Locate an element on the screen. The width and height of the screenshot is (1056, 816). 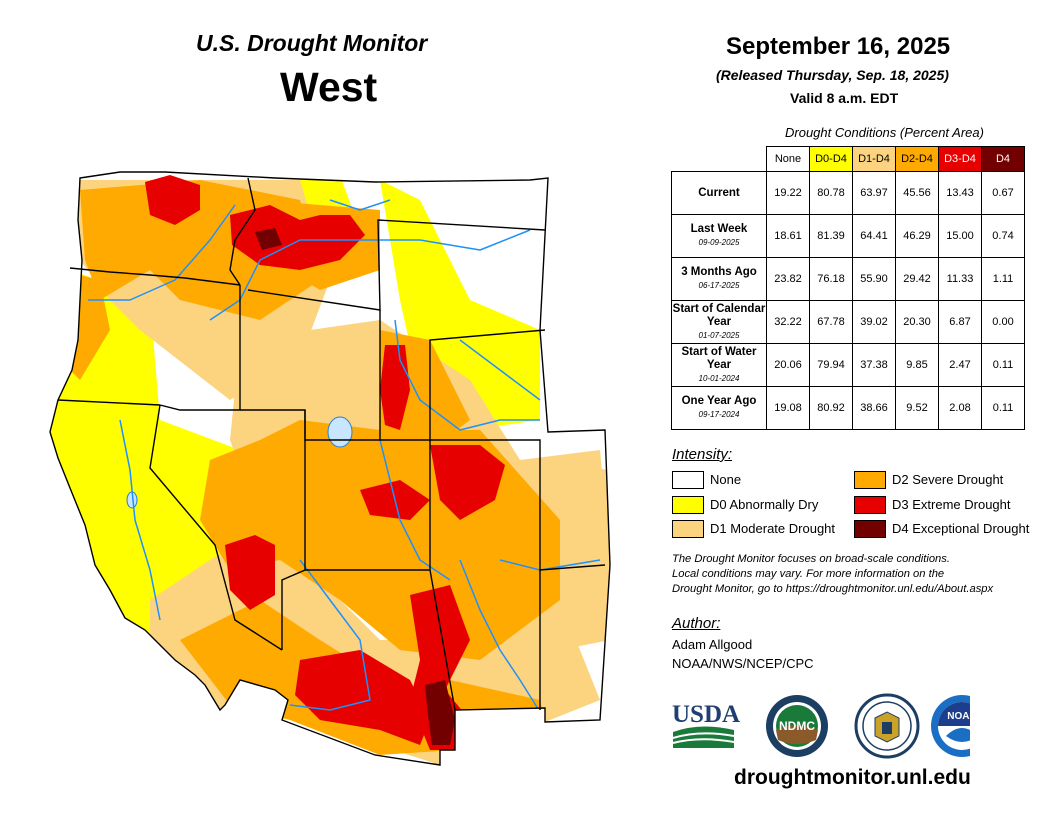
table-cell: 18.61 is located at coordinates (788, 236).